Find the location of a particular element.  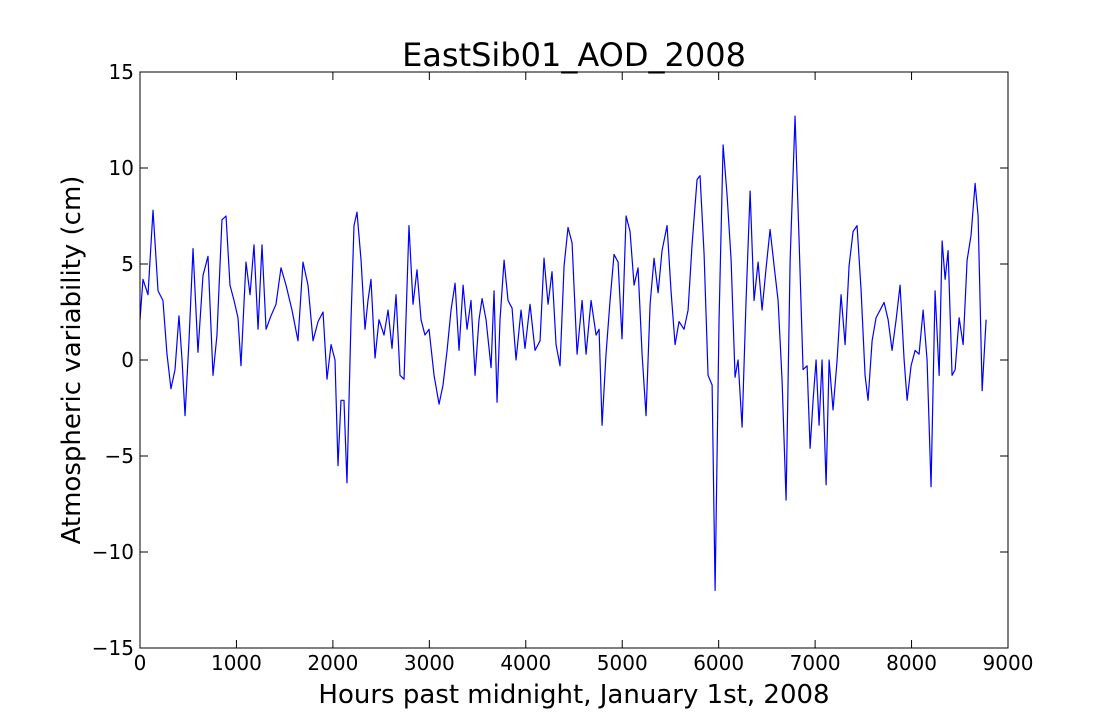

y-tick-label: −10 is located at coordinates (113, 552).